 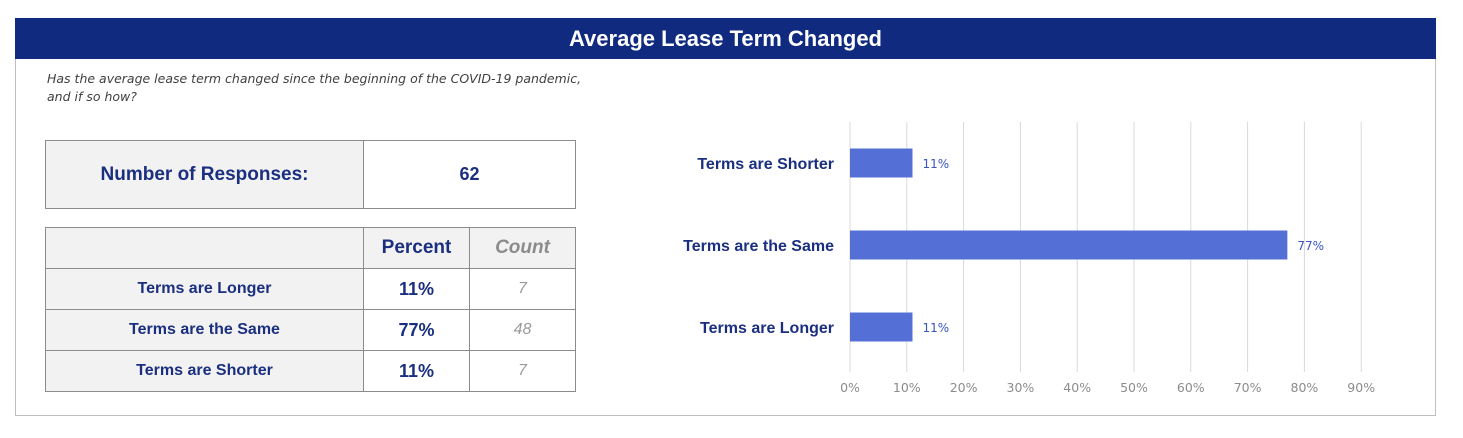 I want to click on category-label: Terms are Longer, so click(x=767, y=328).